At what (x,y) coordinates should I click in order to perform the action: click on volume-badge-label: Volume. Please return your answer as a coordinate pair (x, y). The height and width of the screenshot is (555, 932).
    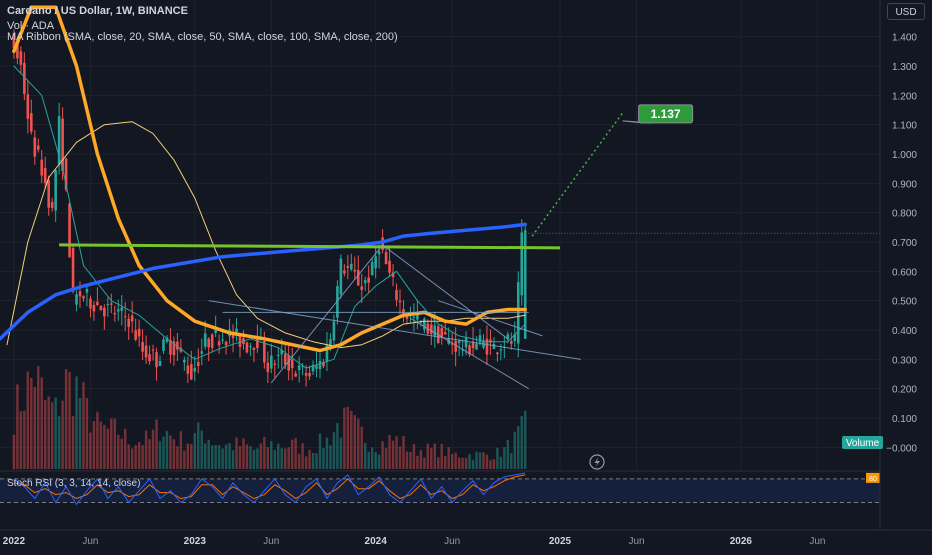
    Looking at the image, I should click on (863, 443).